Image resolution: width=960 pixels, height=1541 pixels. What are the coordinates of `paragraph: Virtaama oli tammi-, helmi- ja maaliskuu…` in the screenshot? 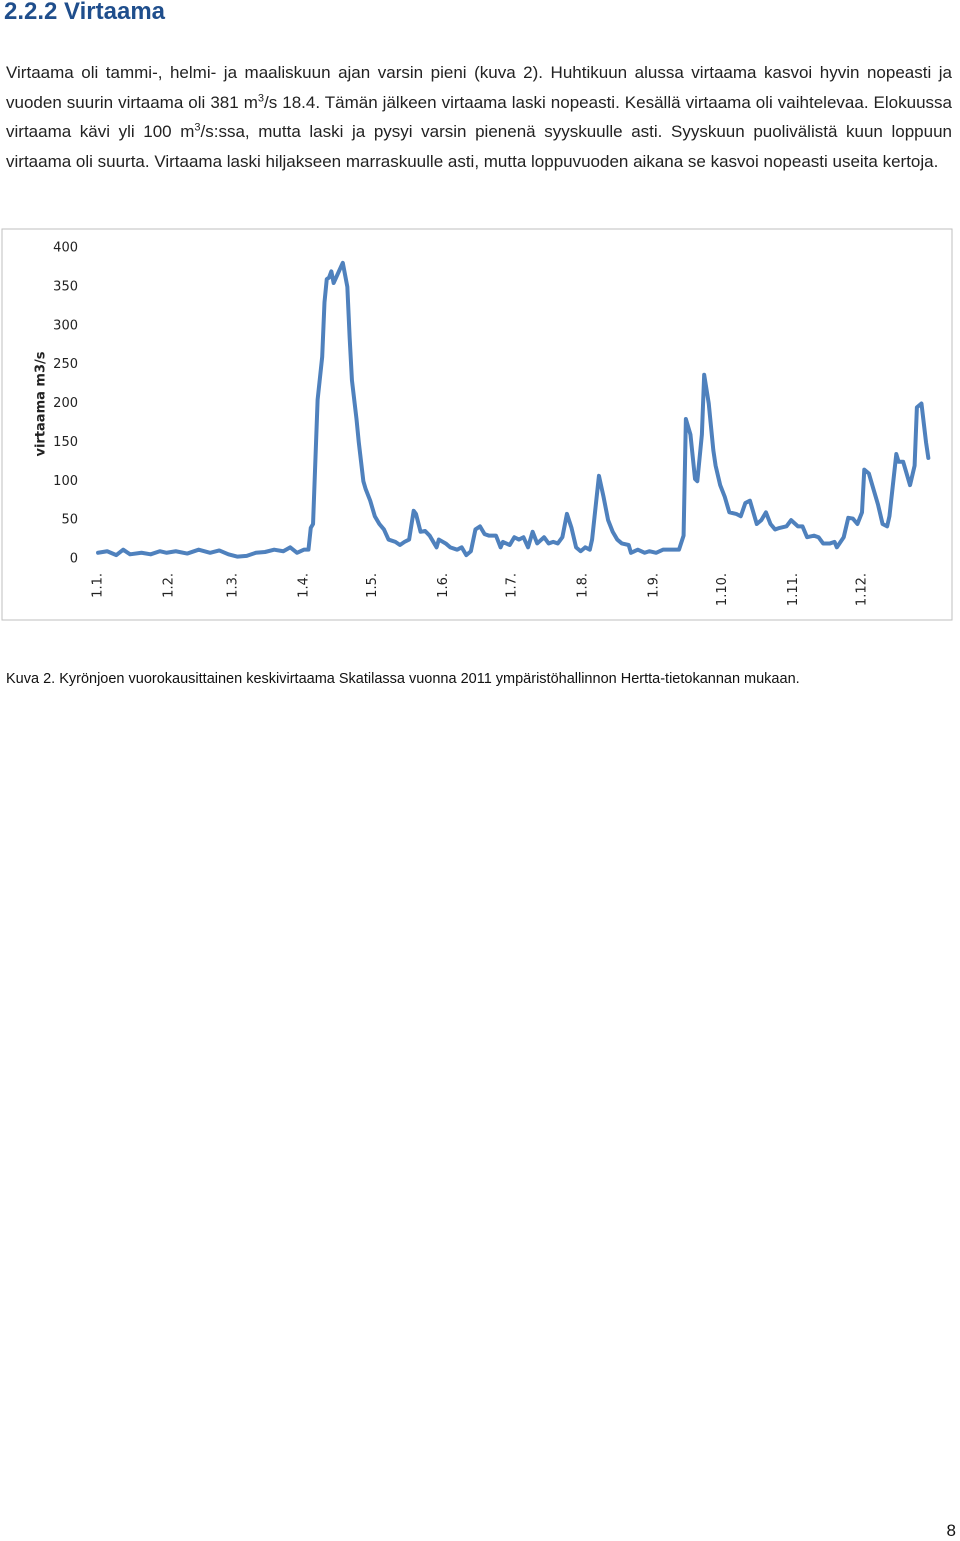 It's located at (479, 117).